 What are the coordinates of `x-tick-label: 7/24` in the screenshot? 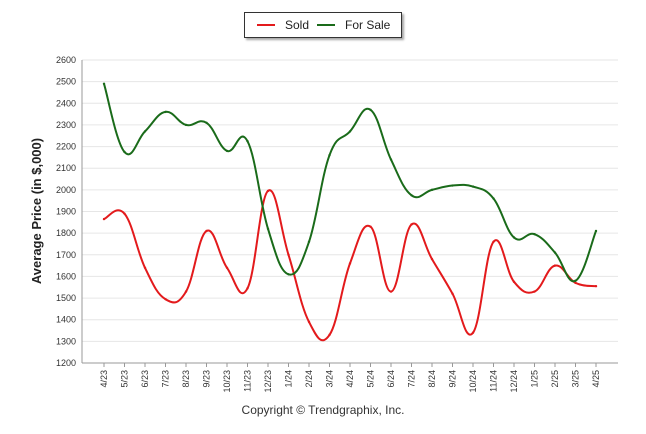 It's located at (412, 379).